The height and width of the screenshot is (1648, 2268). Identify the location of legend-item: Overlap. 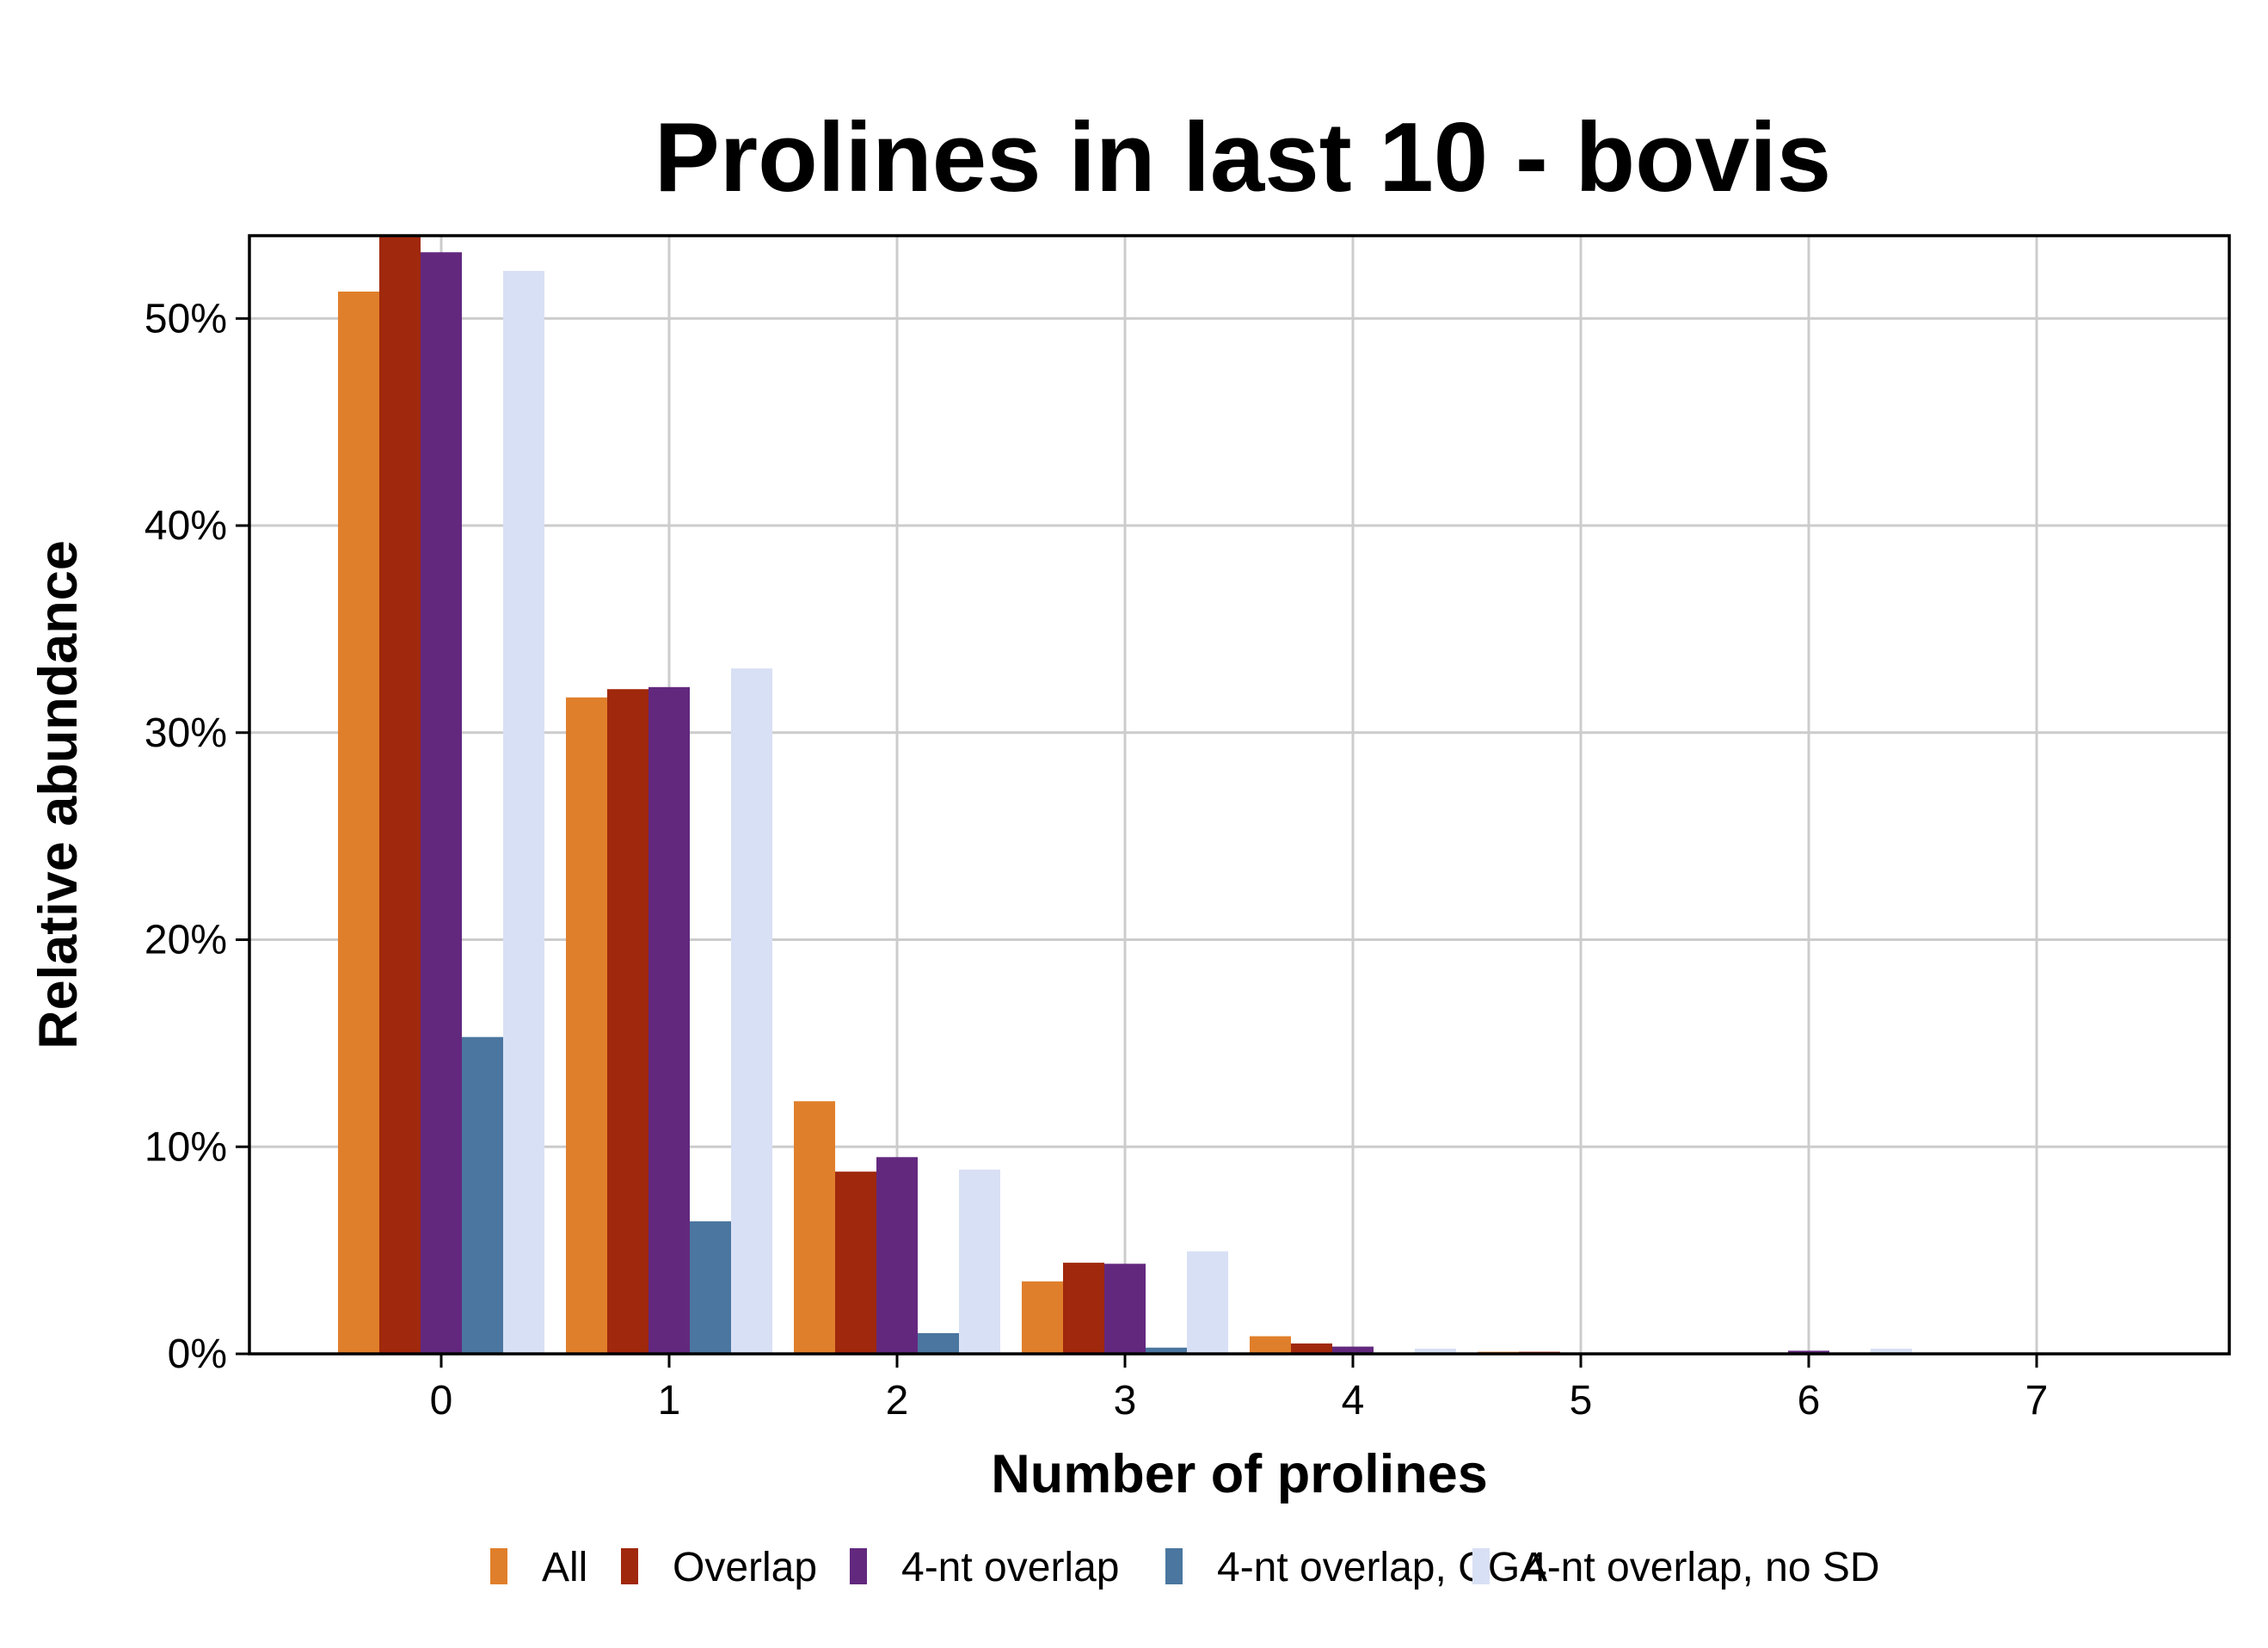
(719, 1567).